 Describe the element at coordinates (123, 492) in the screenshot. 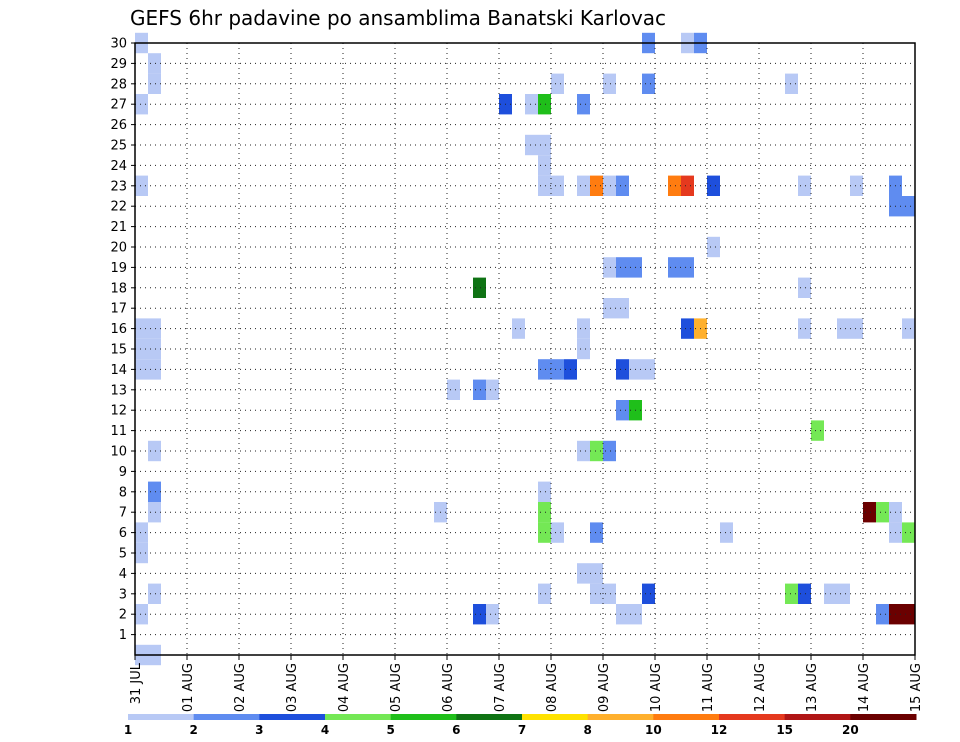

I see `y-tick-label: 8` at that location.